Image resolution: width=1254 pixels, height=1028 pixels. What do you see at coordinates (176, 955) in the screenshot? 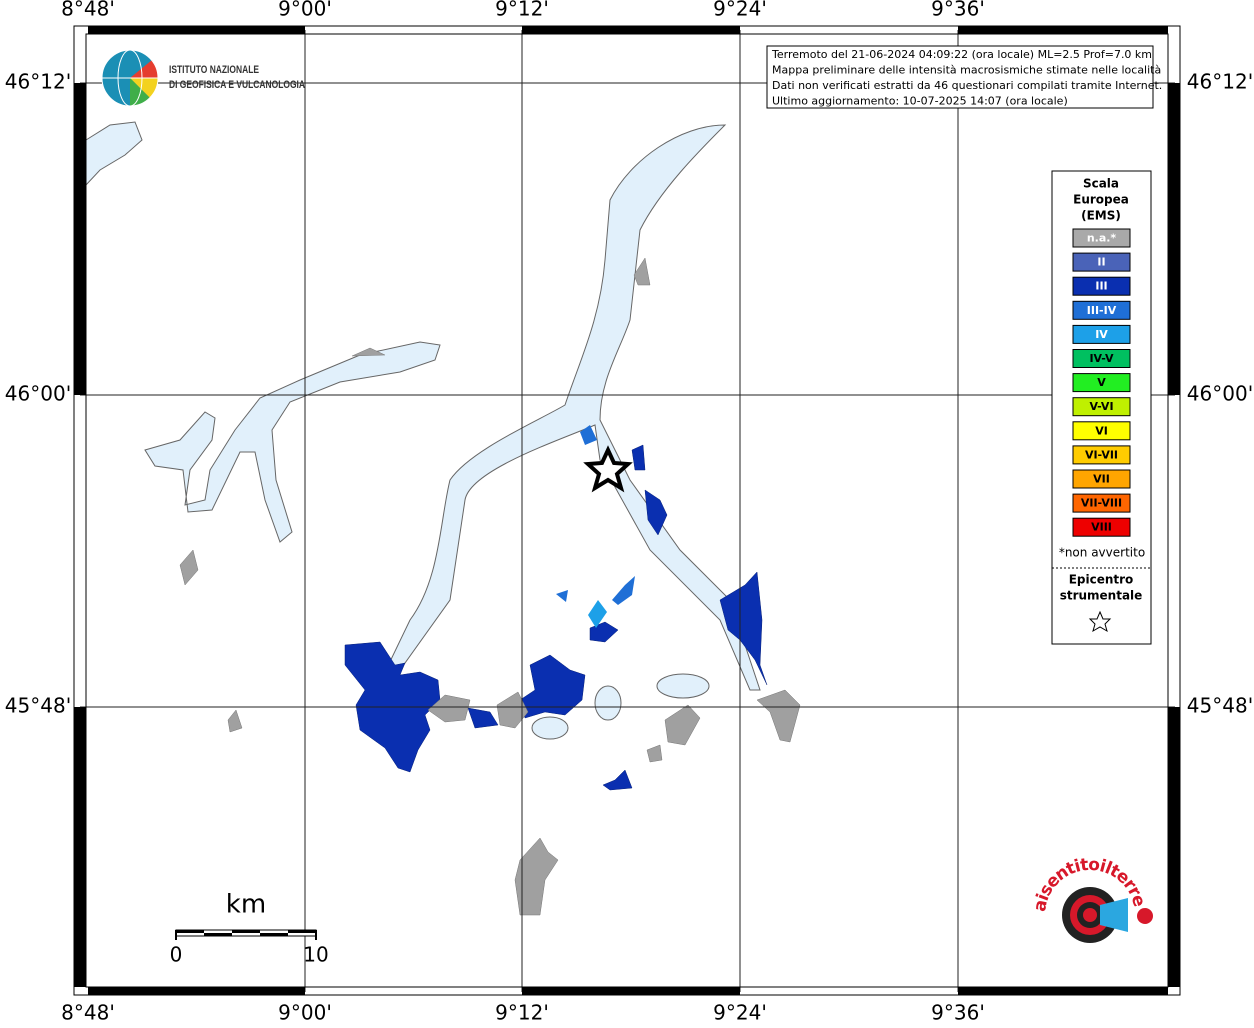
I see `scale-label: 0` at bounding box center [176, 955].